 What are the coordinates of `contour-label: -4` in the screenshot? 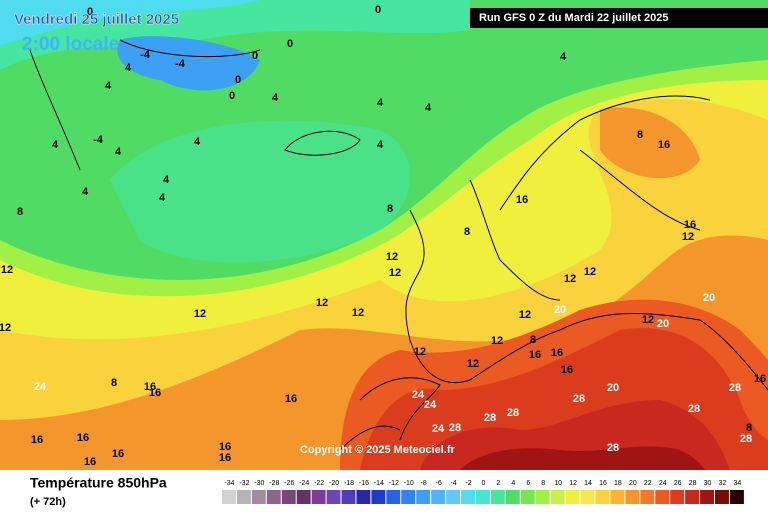 It's located at (180, 64).